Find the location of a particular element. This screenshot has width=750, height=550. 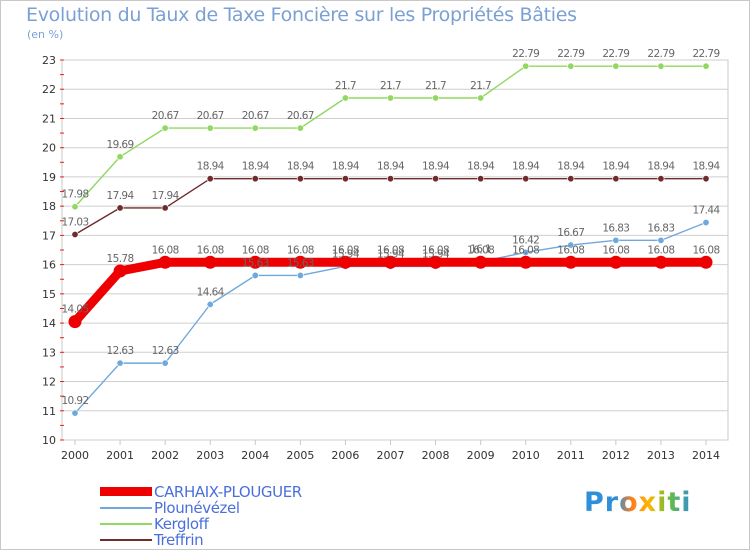

x-tick-label: 2001 is located at coordinates (120, 455).